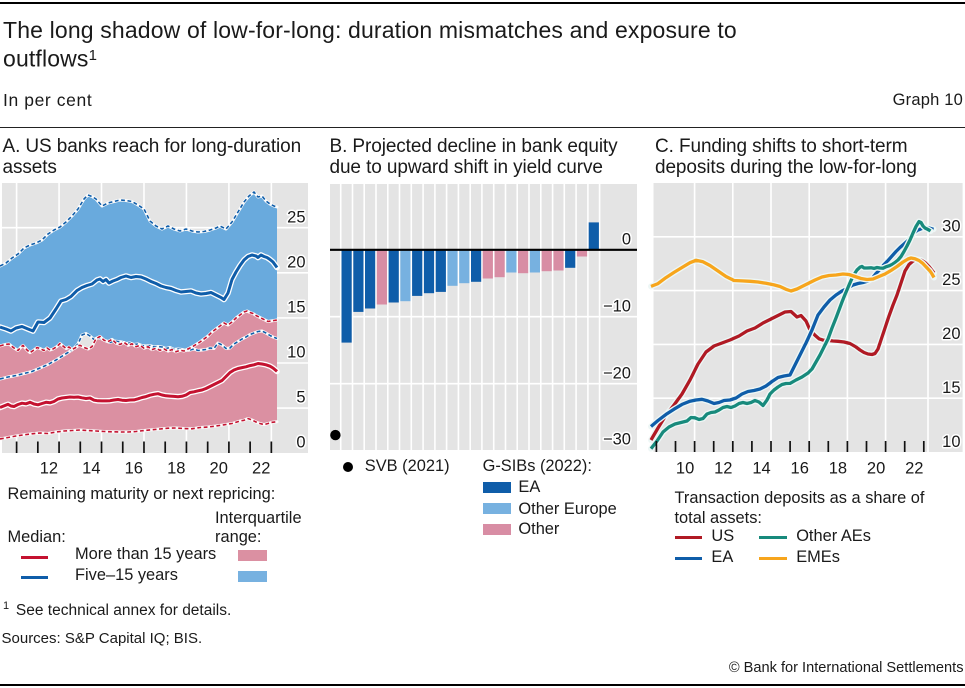 This screenshot has height=688, width=965. I want to click on svg-text: −30, so click(617, 440).